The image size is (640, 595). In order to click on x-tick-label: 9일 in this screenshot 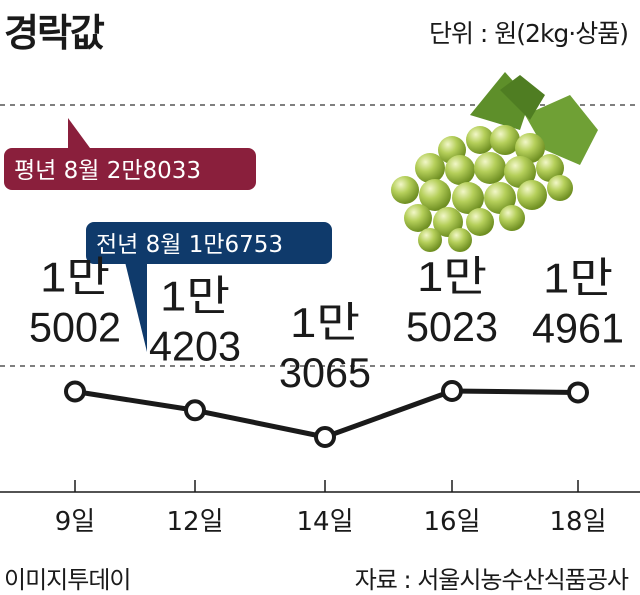, I will do `click(75, 522)`.